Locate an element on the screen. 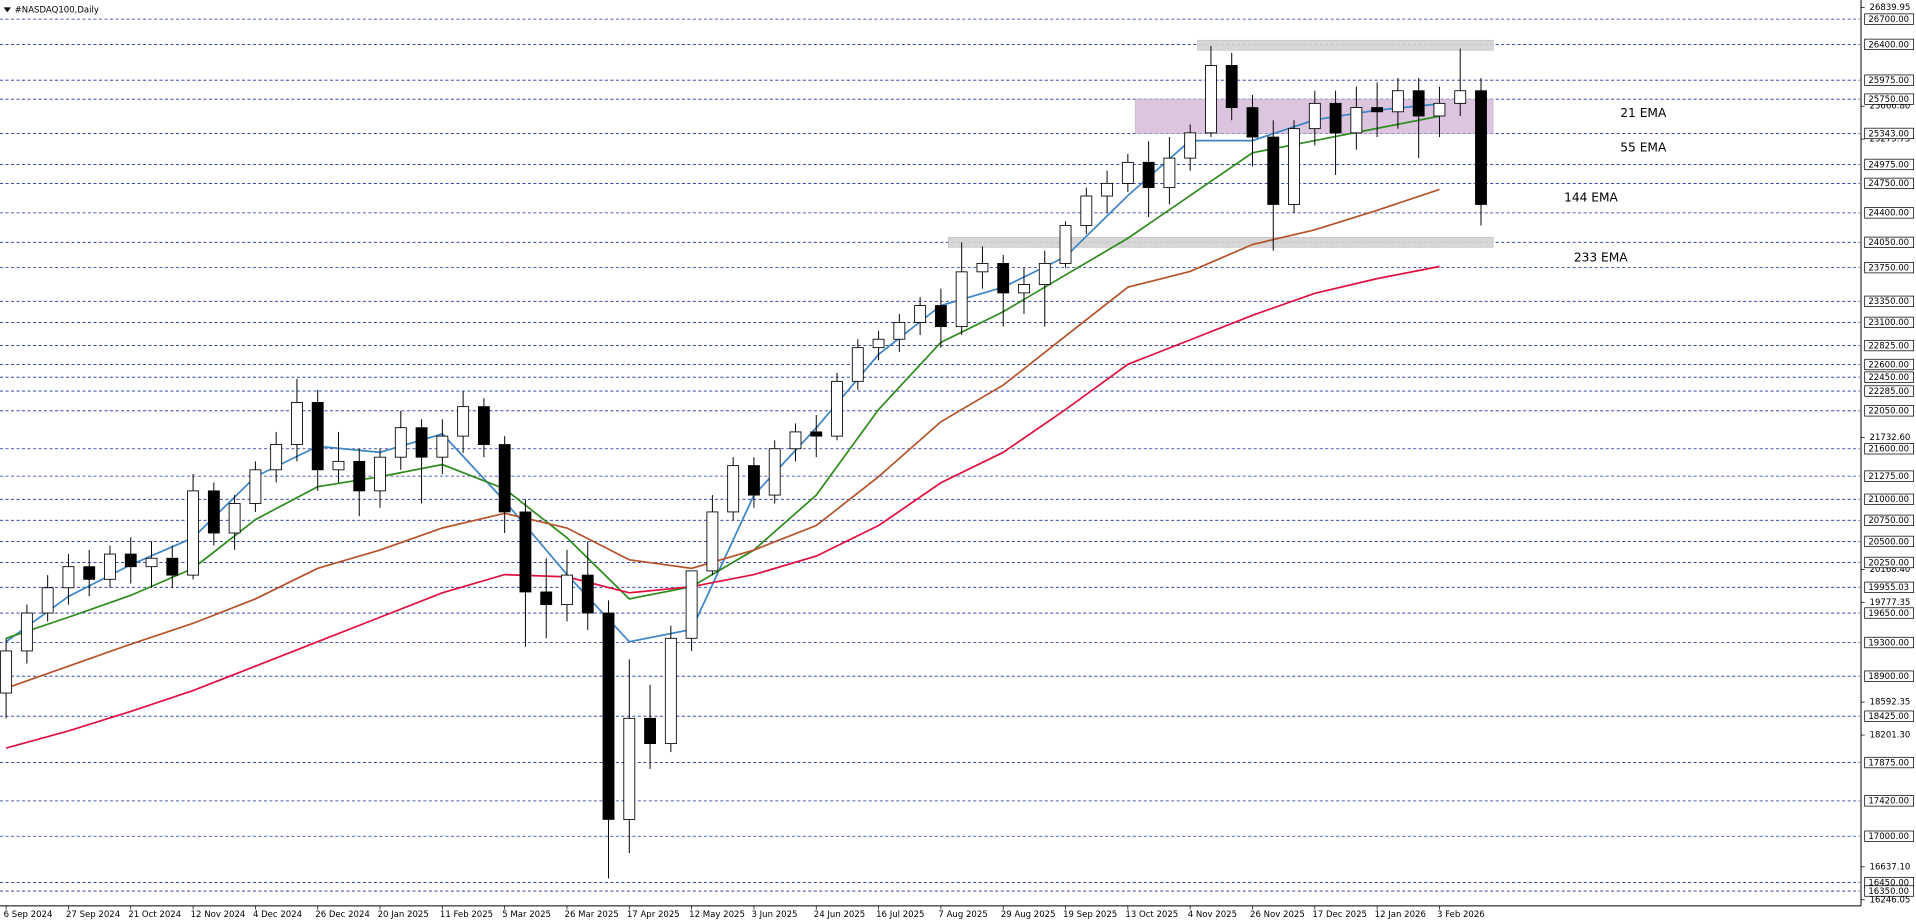  level-label: 19300.00 is located at coordinates (1888, 643).